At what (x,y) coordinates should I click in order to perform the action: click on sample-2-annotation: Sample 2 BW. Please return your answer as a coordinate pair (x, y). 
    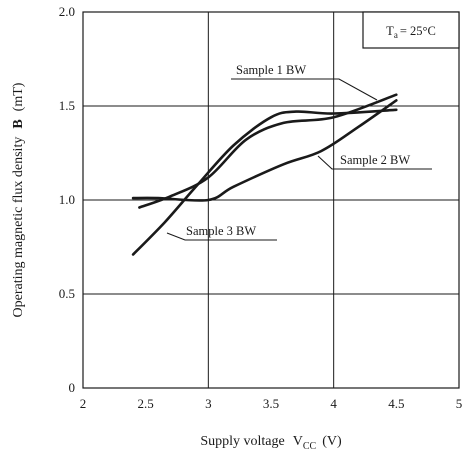
    Looking at the image, I should click on (374, 161).